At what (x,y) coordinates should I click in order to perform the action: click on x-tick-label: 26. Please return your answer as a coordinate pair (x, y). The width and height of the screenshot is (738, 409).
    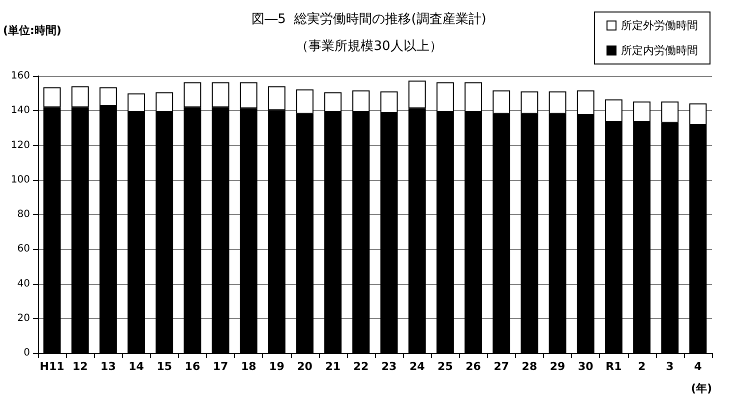
    Looking at the image, I should click on (474, 366).